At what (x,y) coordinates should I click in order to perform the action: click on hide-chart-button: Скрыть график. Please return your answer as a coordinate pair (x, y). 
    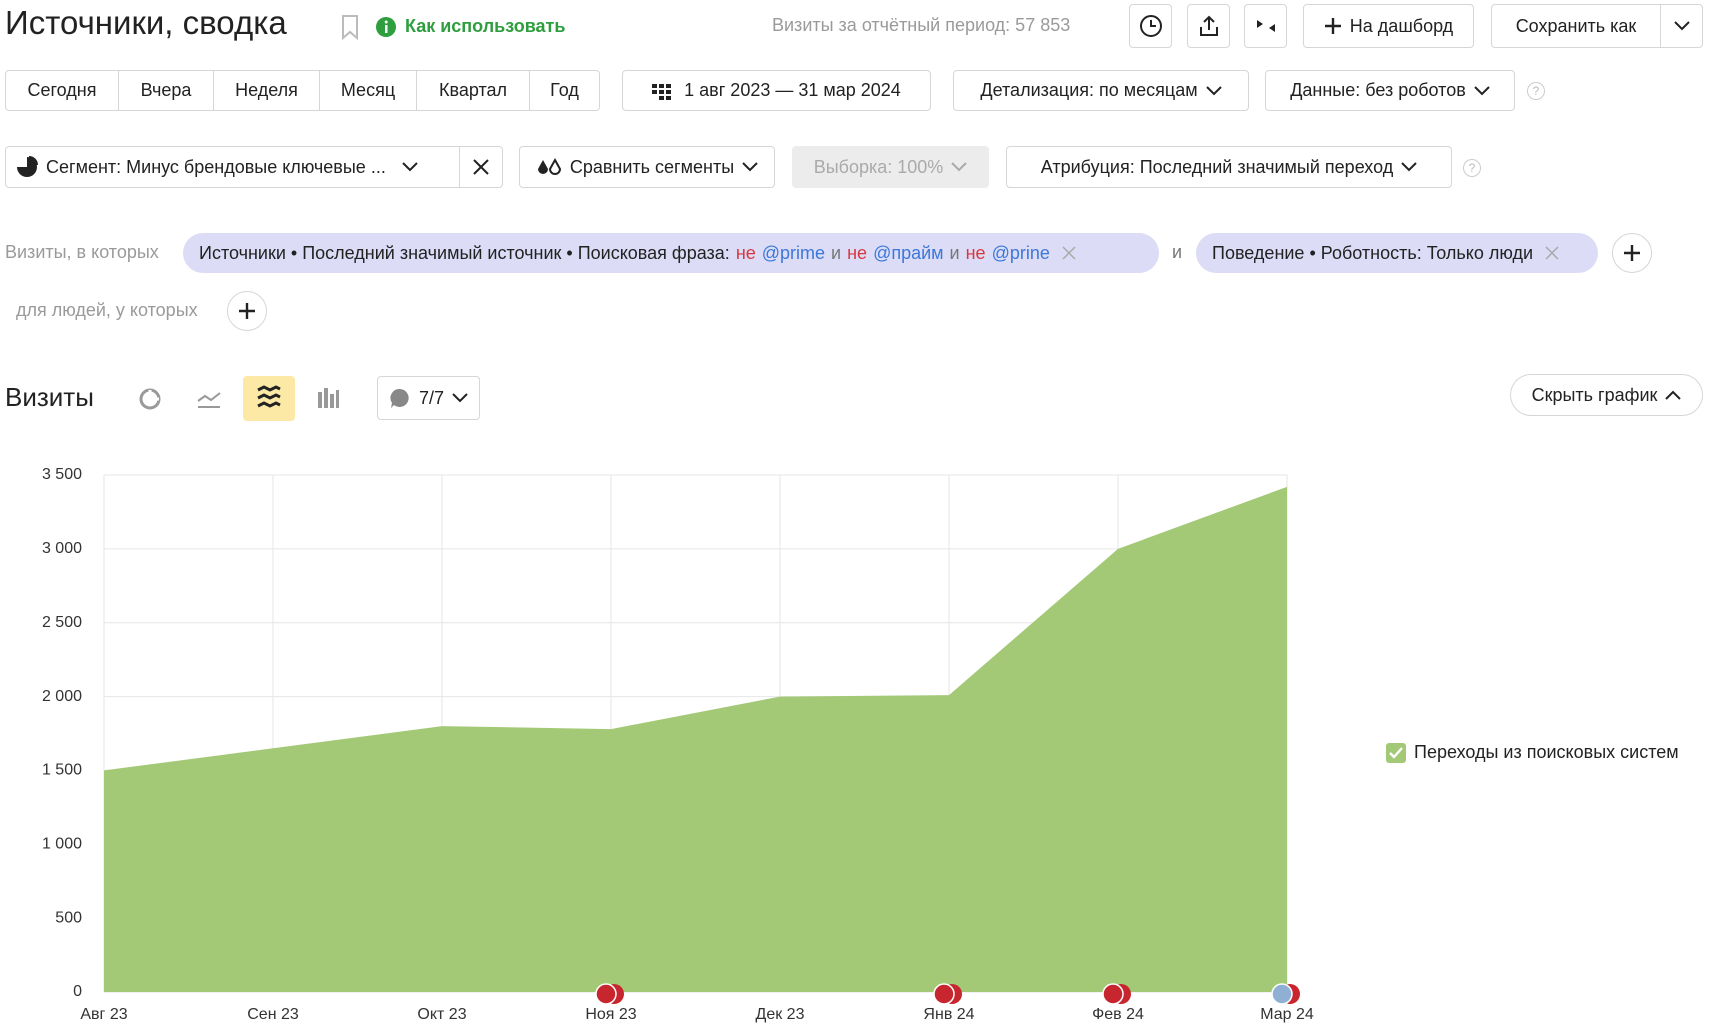
    Looking at the image, I should click on (1606, 395).